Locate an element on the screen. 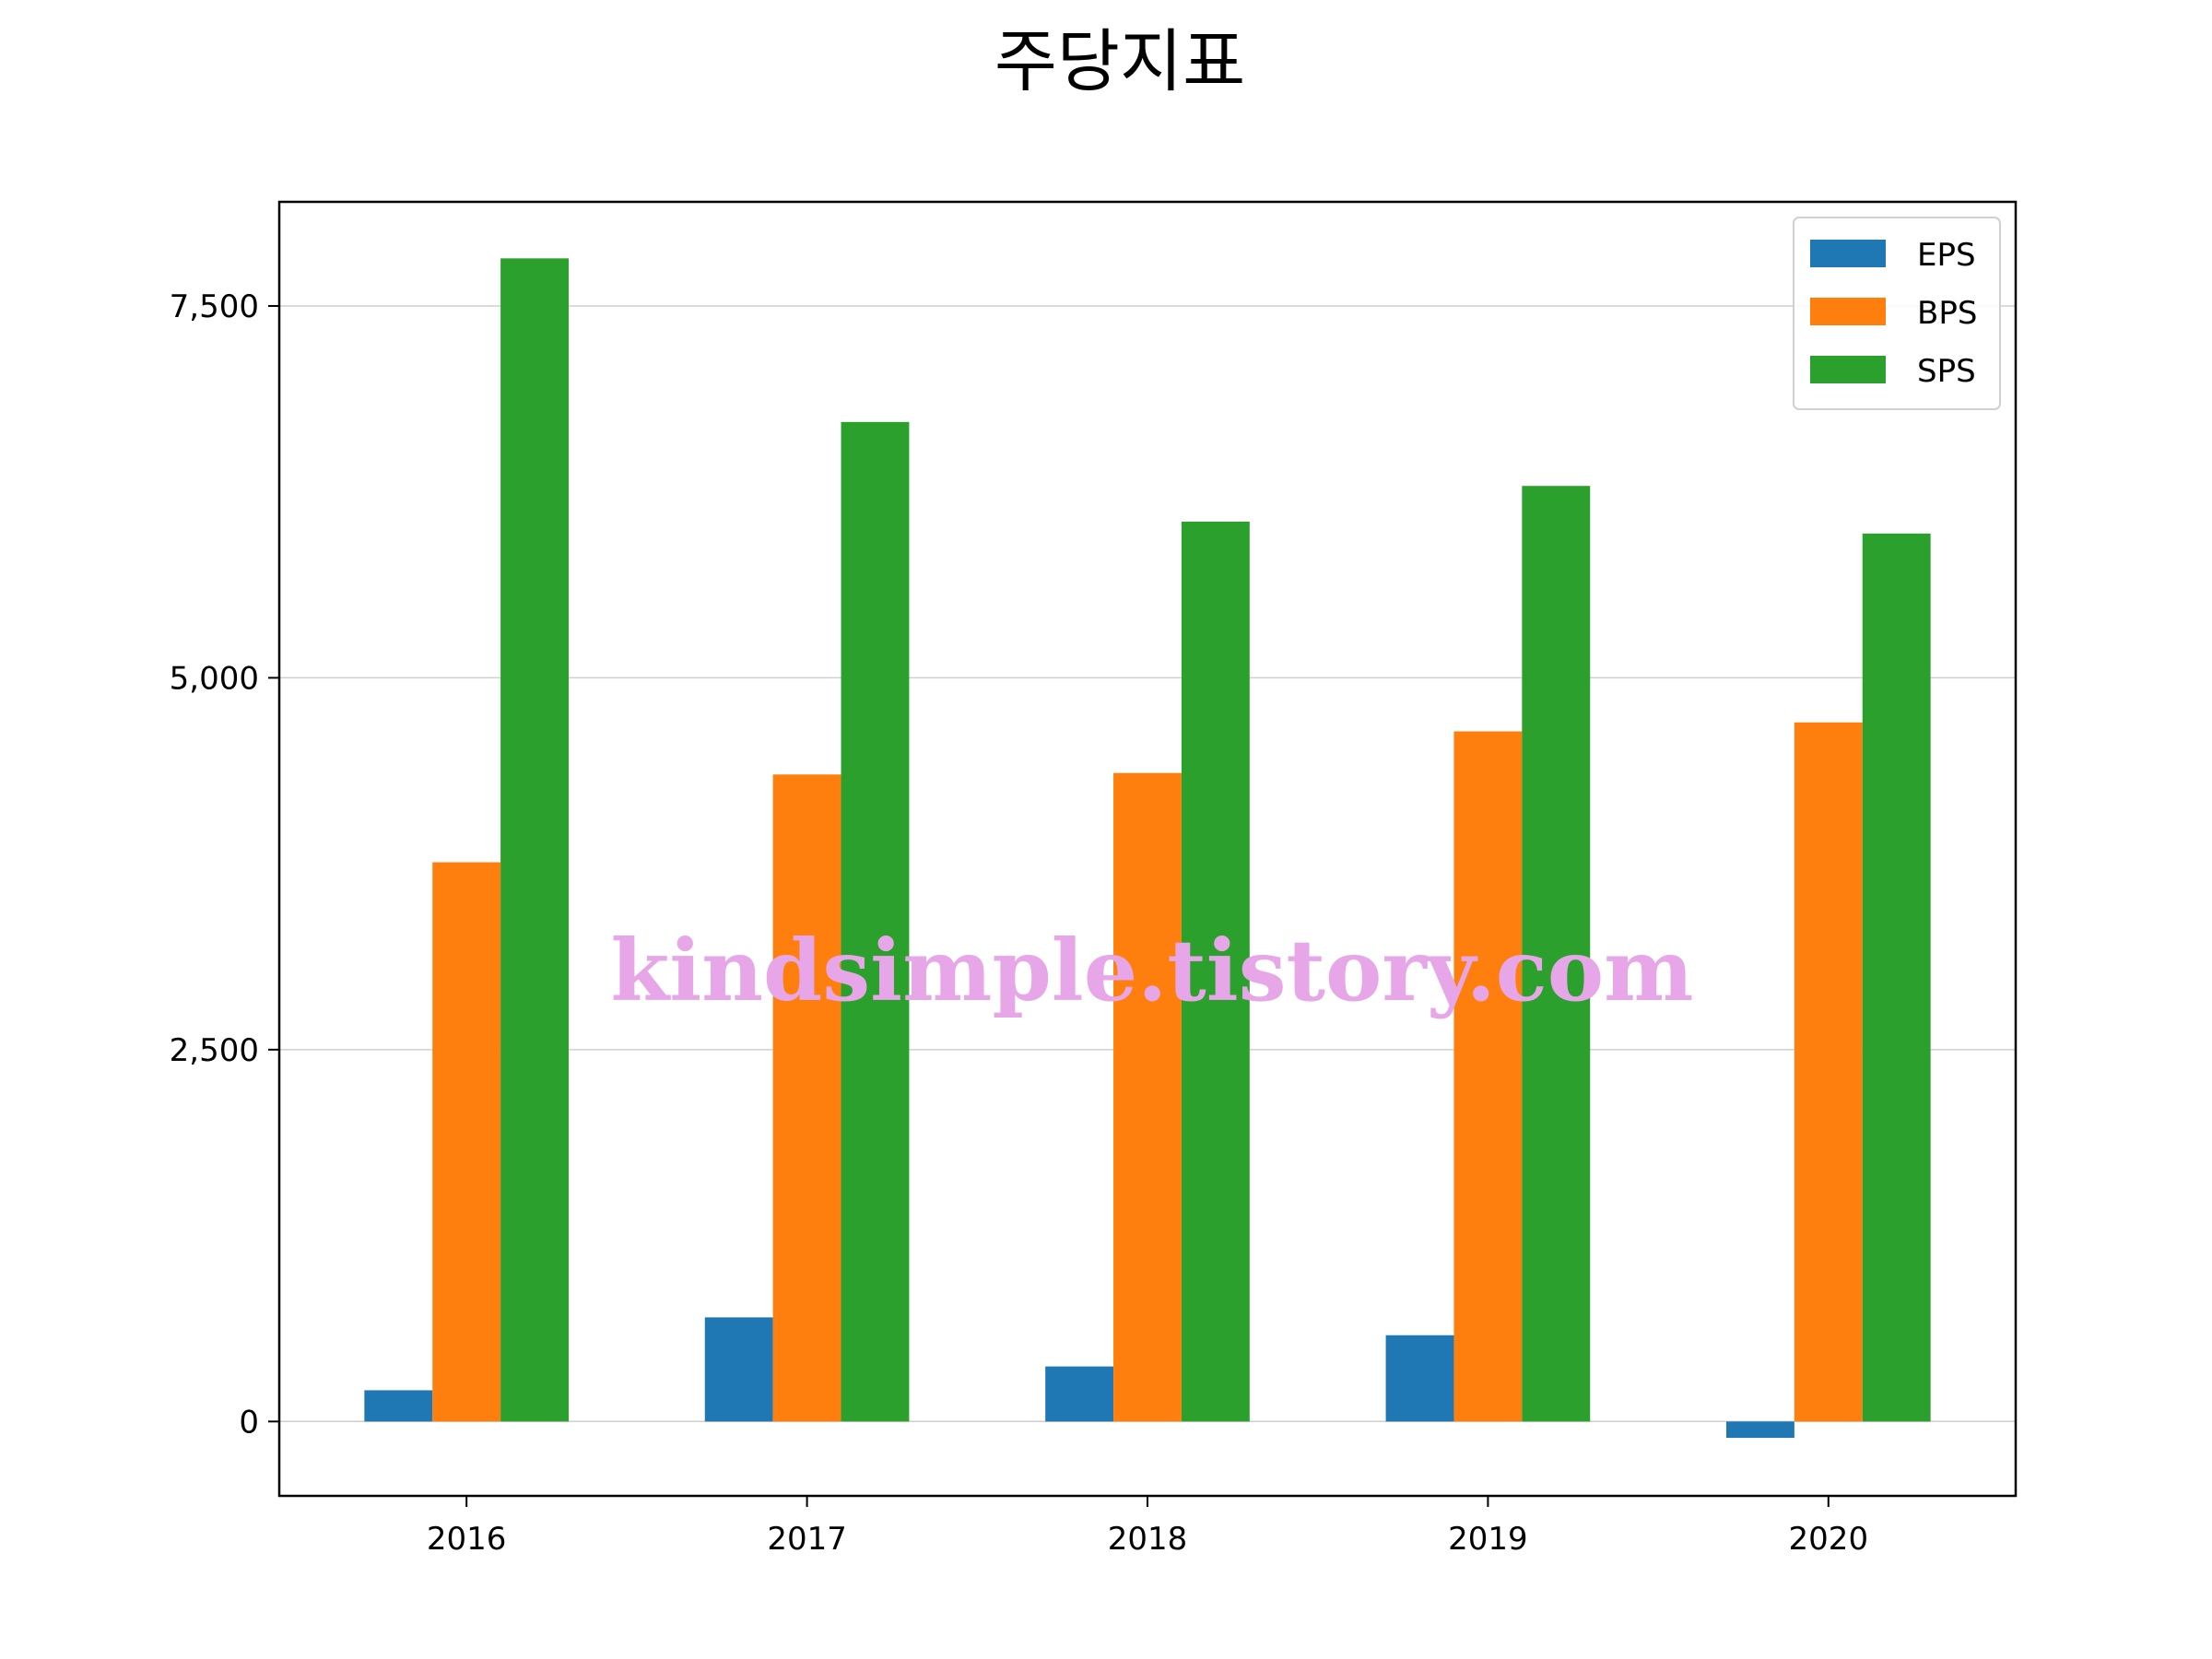 This screenshot has width=2212, height=1659. legend-label-eps: EPS is located at coordinates (1946, 255).